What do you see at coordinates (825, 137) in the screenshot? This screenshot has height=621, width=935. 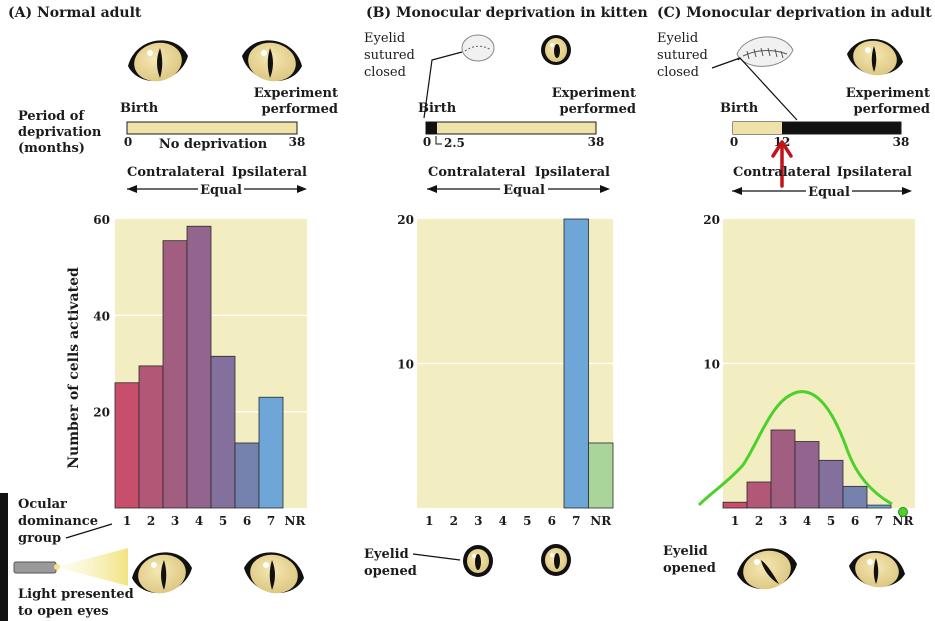 I see `timeline-c: Birth Experiment performed 0 12 38` at bounding box center [825, 137].